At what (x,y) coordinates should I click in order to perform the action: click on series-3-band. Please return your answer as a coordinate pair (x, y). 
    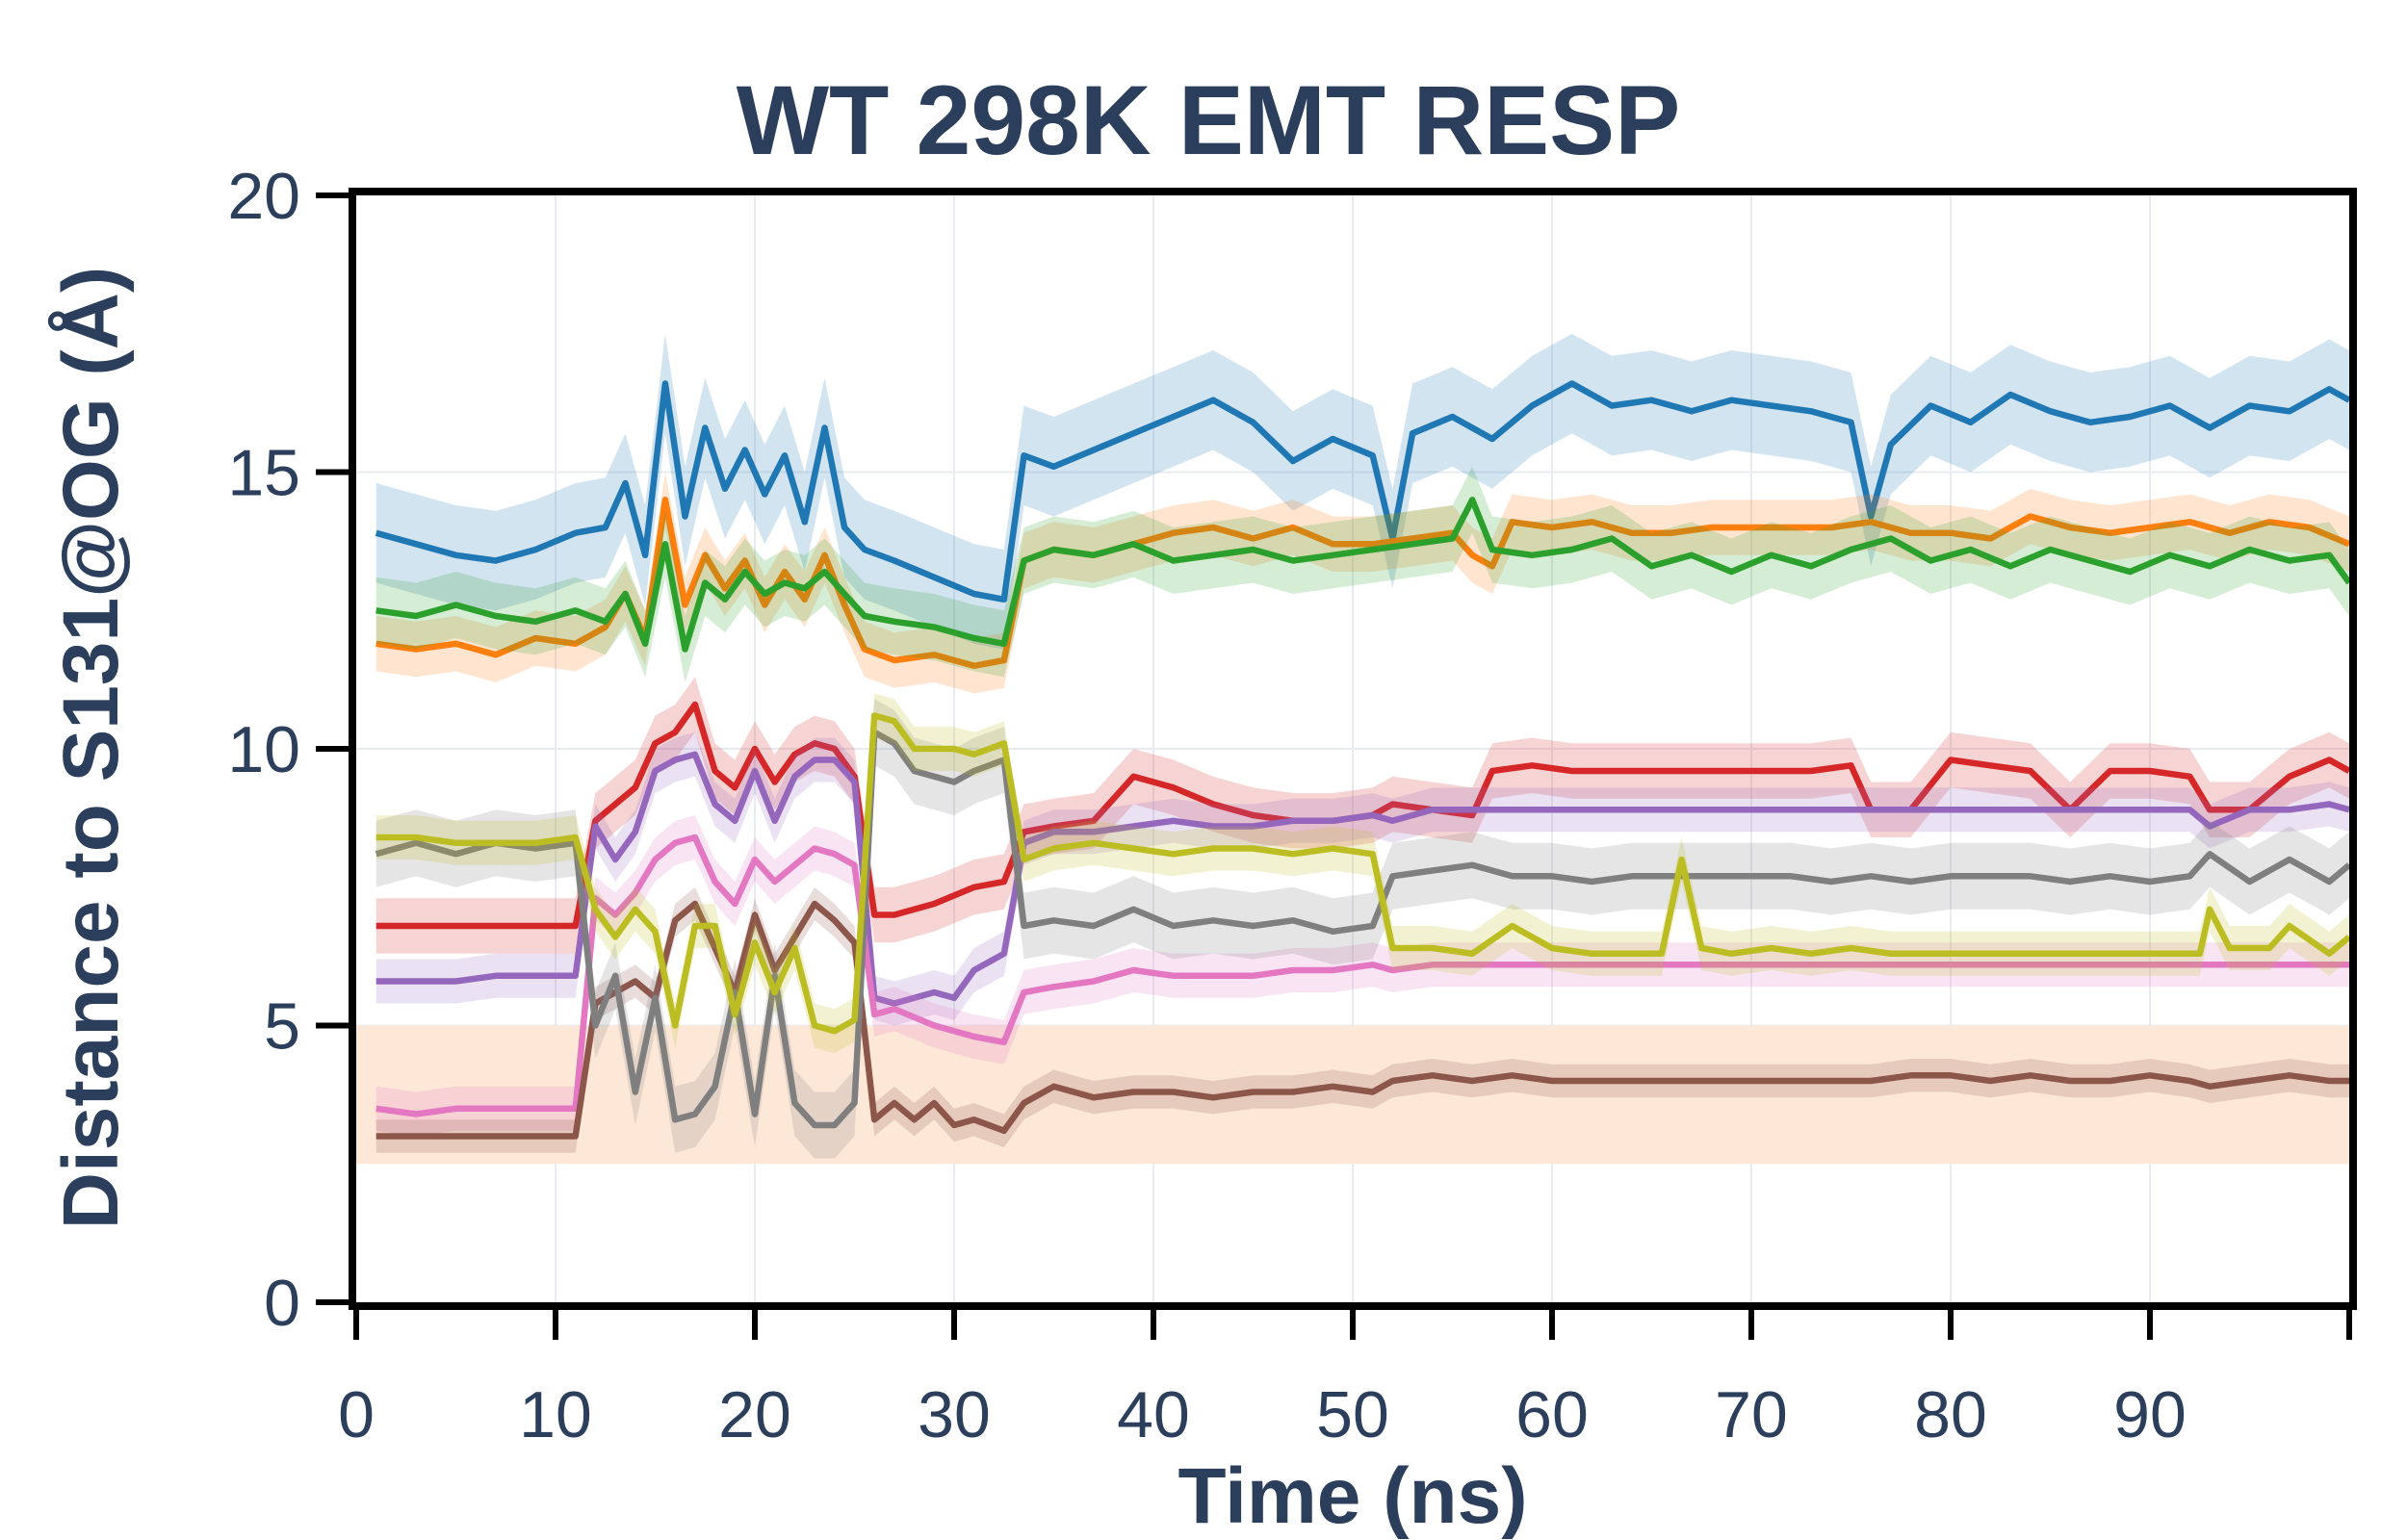
    Looking at the image, I should click on (1362, 574).